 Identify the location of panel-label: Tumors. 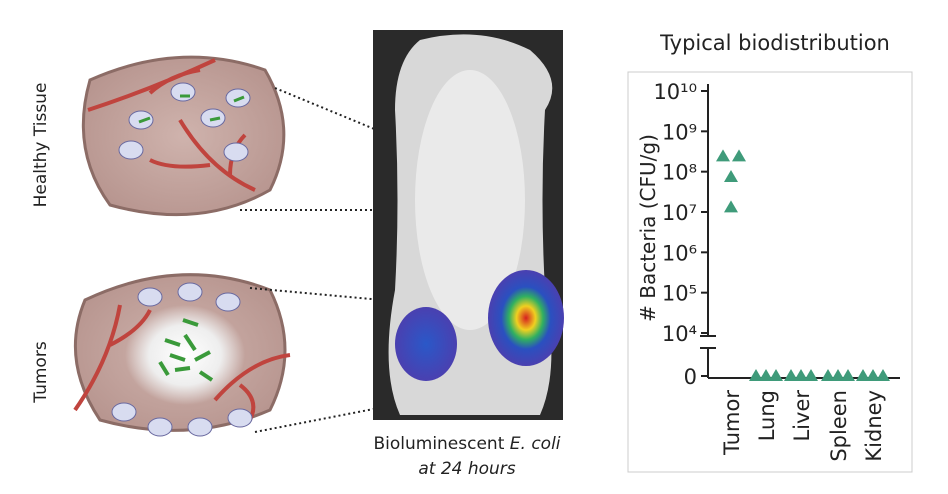
(41, 372).